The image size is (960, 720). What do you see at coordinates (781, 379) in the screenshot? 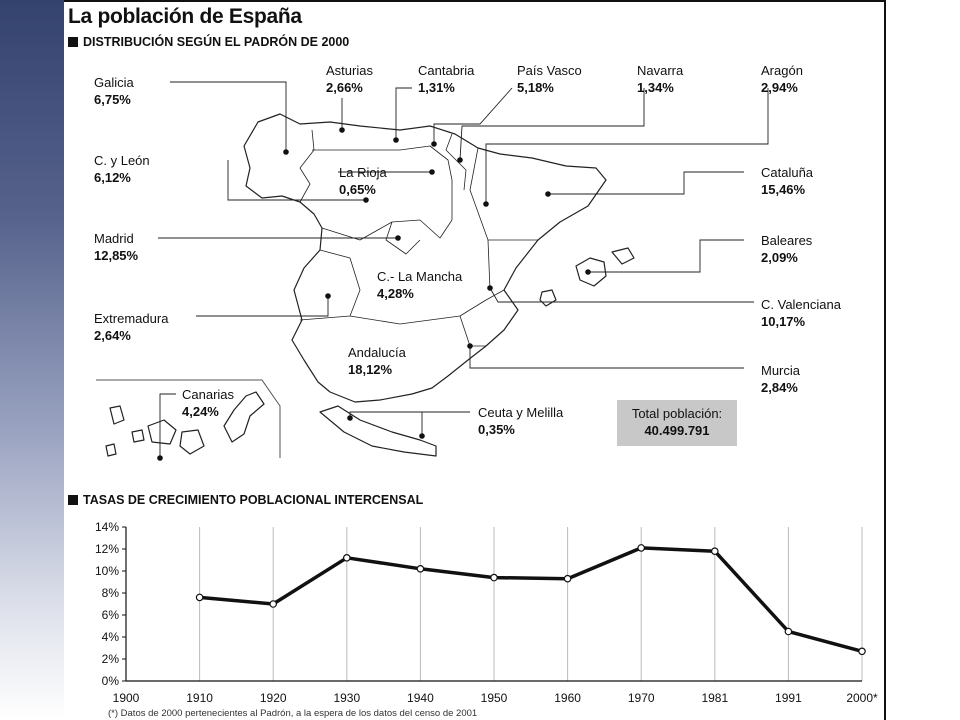
I see `label-murcia: Murcia 2,84%` at bounding box center [781, 379].